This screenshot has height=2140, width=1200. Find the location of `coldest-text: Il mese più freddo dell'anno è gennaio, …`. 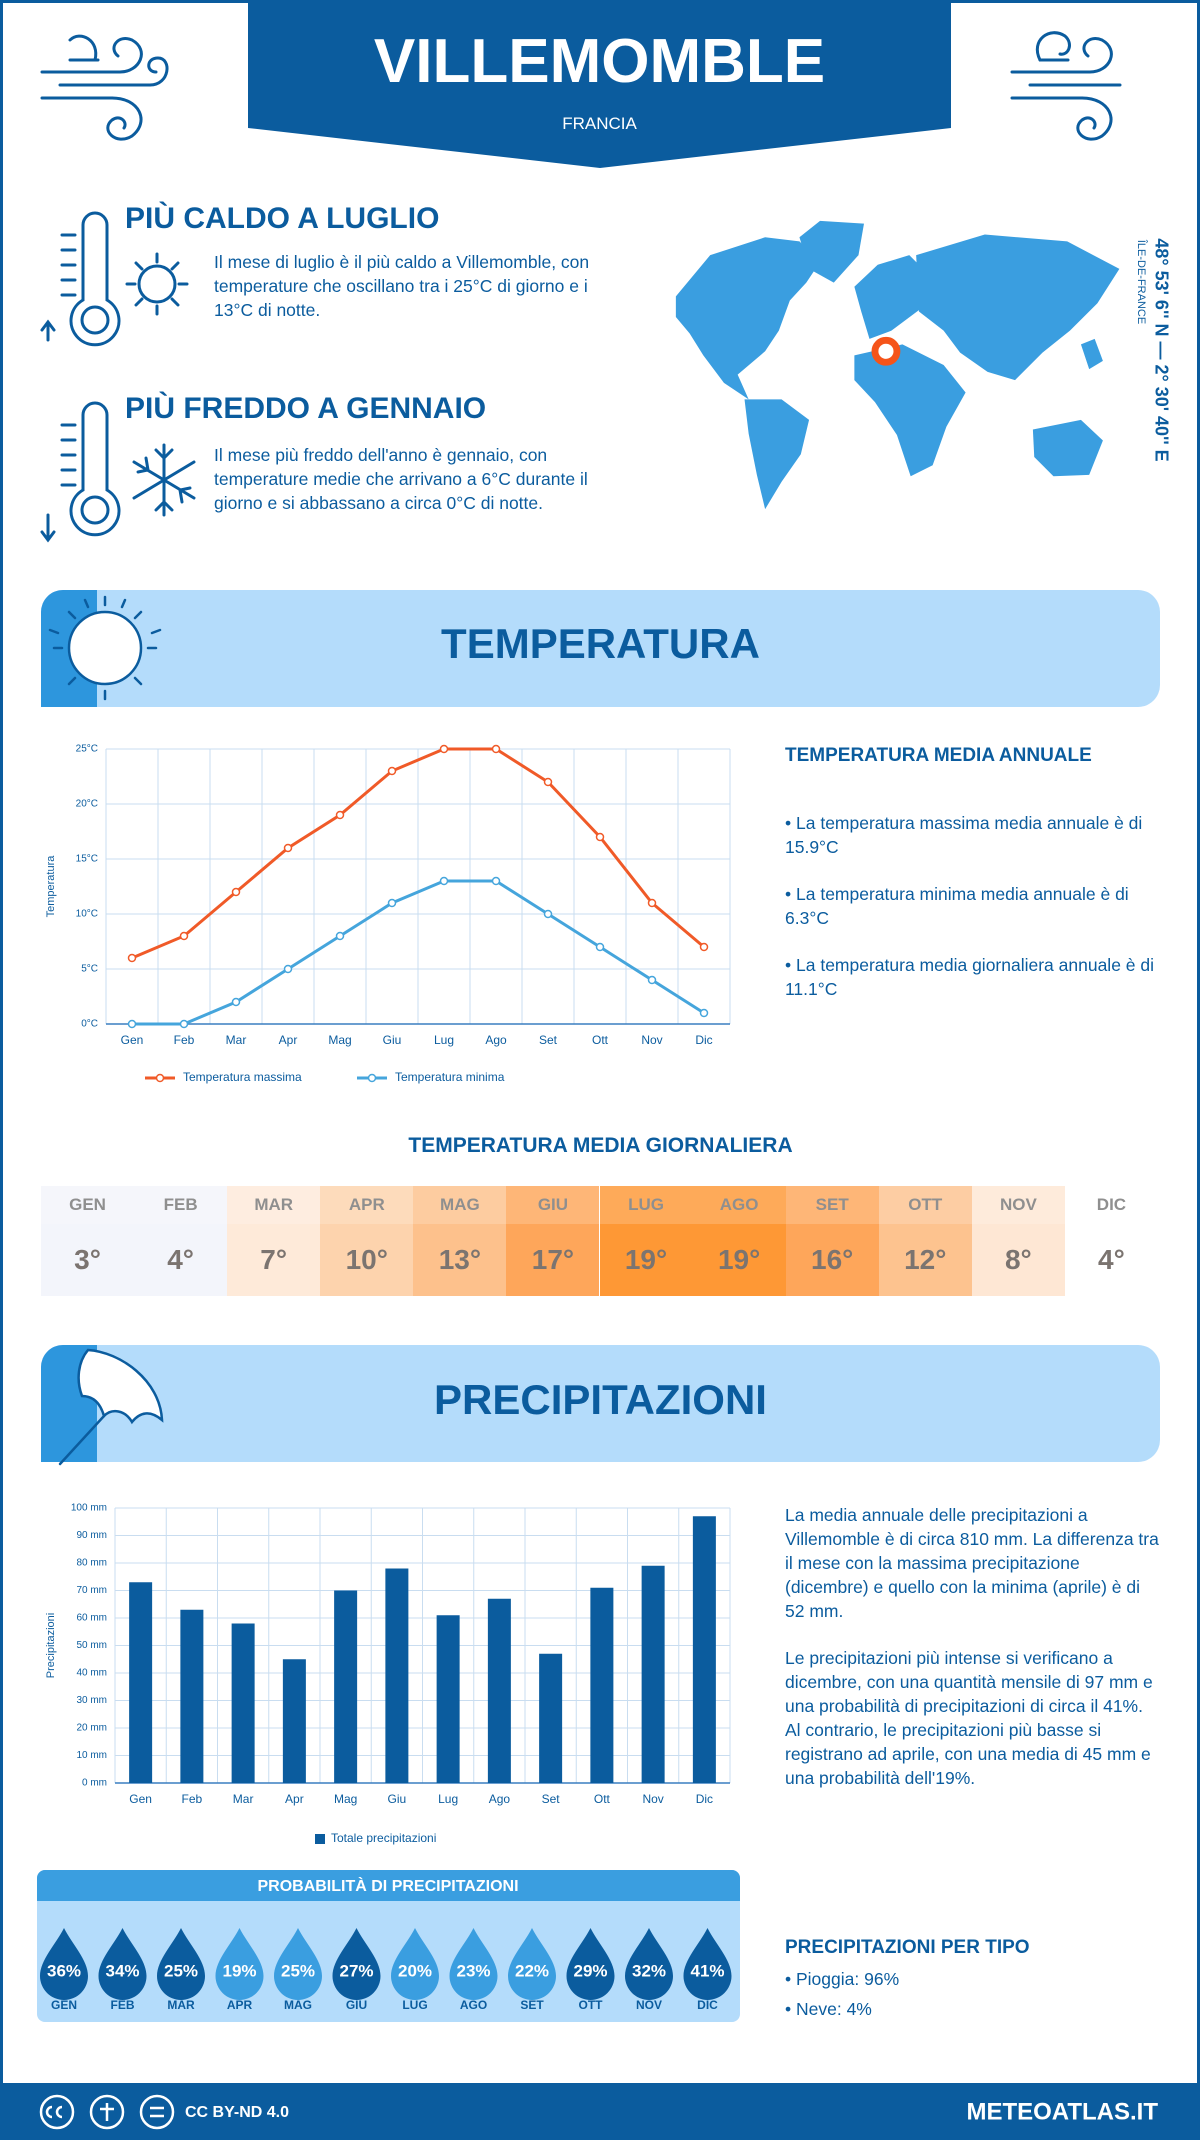

coldest-text: Il mese più freddo dell'anno è gennaio, … is located at coordinates (401, 479).